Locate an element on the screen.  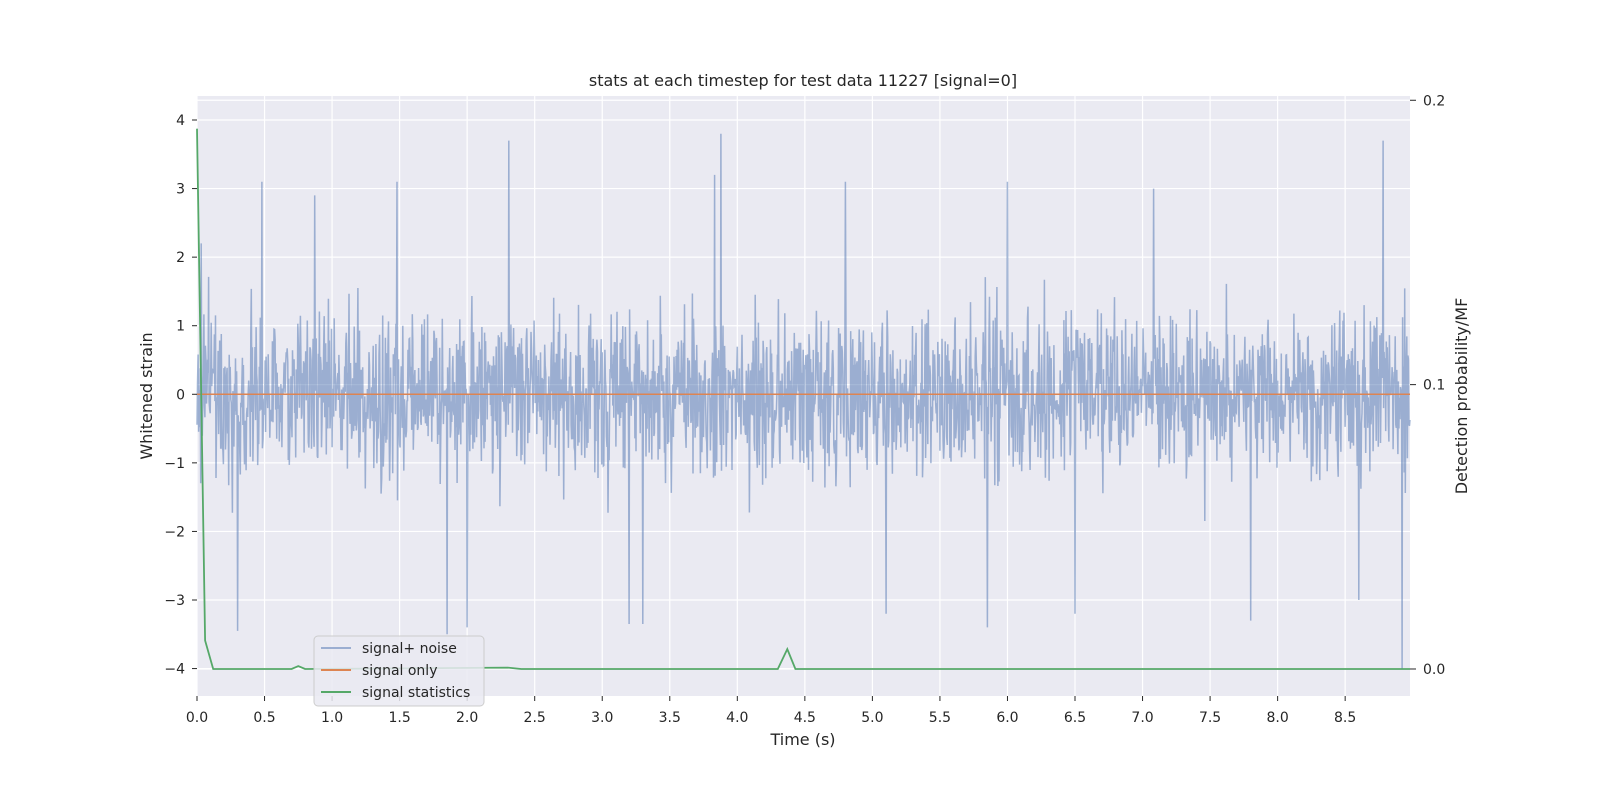
y2-tick-label: 0.1 is located at coordinates (1434, 386).